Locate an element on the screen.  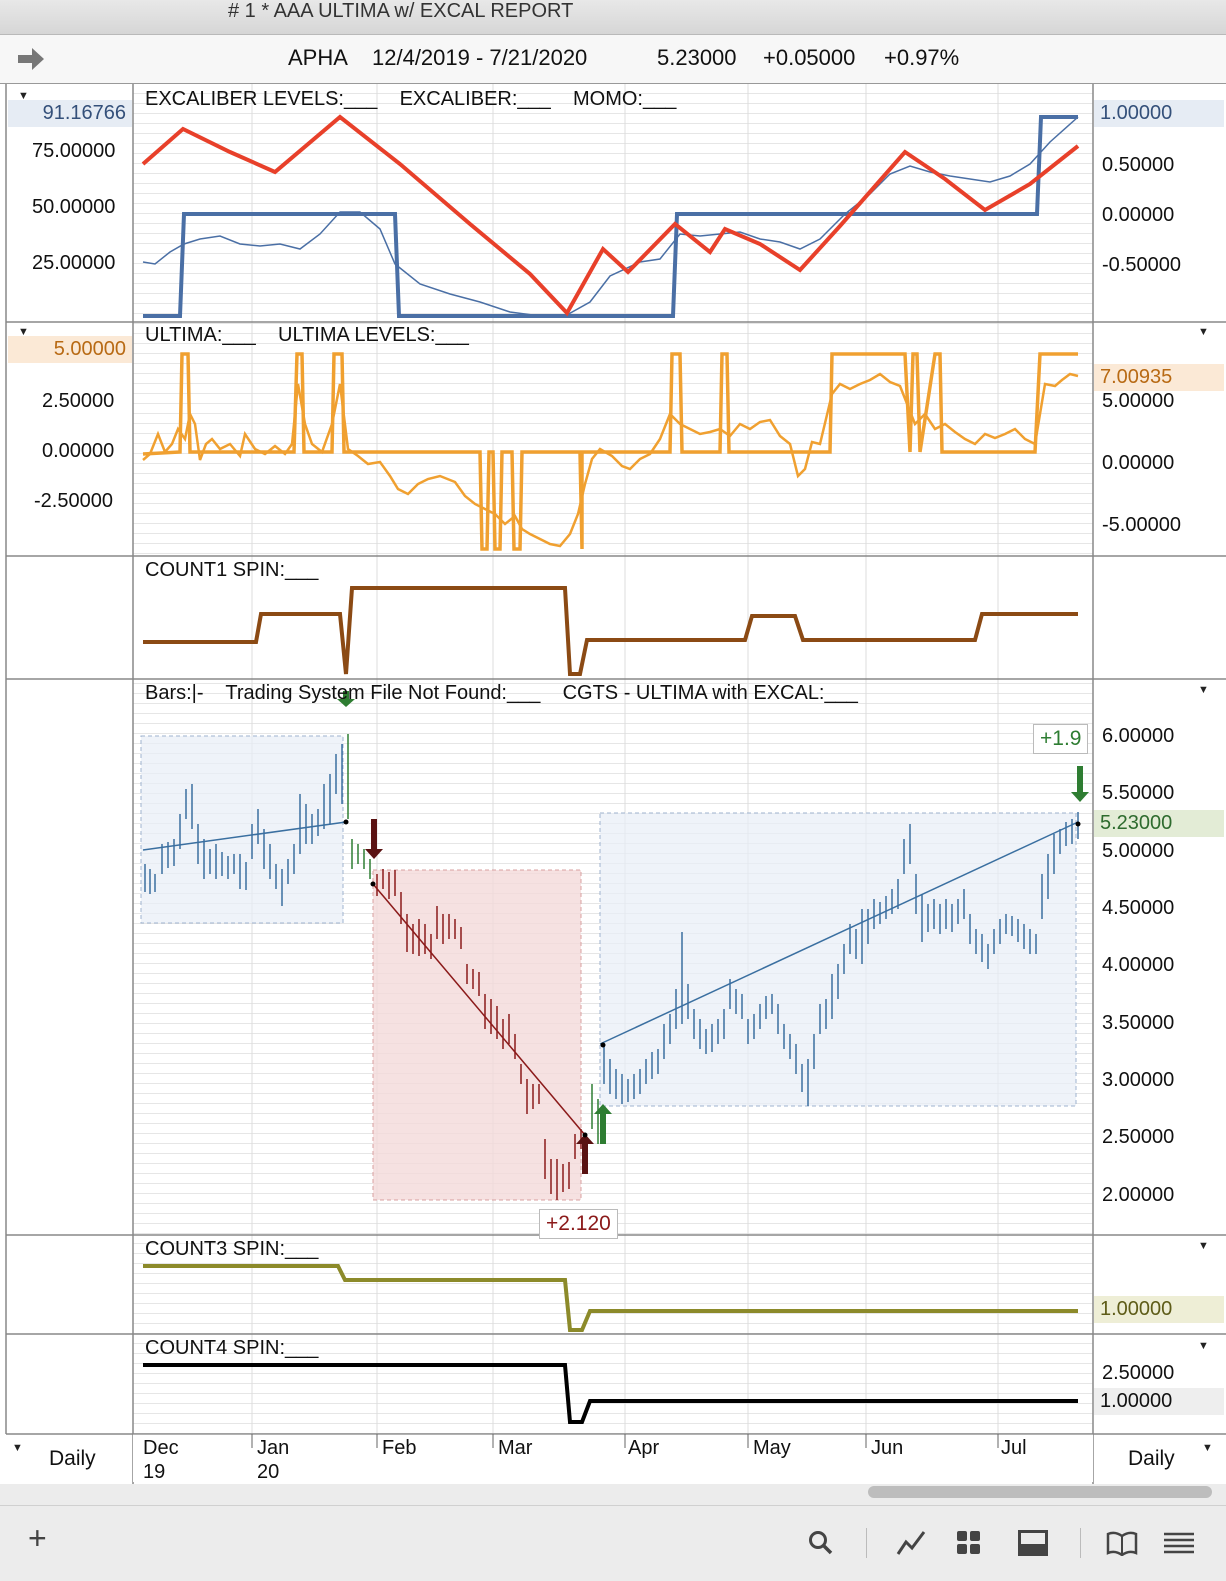
count4-line is located at coordinates (610, 1393).